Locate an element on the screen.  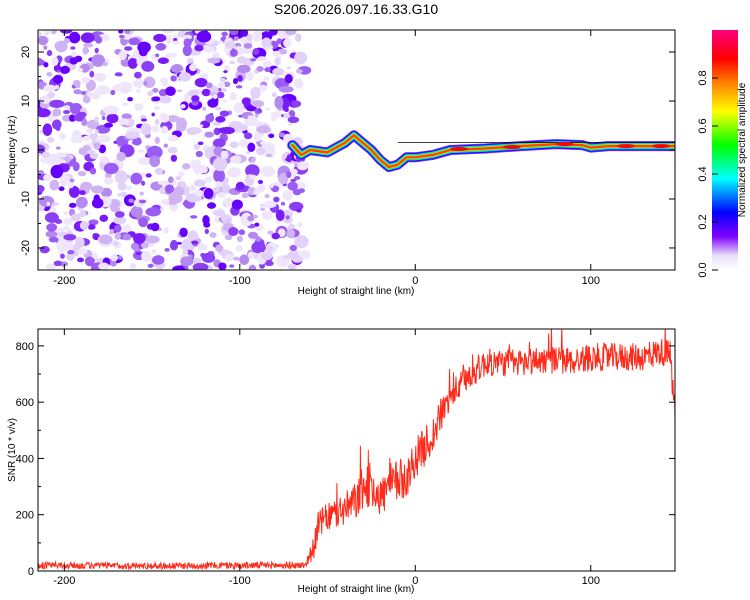
spectrogram-hot-spot is located at coordinates (459, 149).